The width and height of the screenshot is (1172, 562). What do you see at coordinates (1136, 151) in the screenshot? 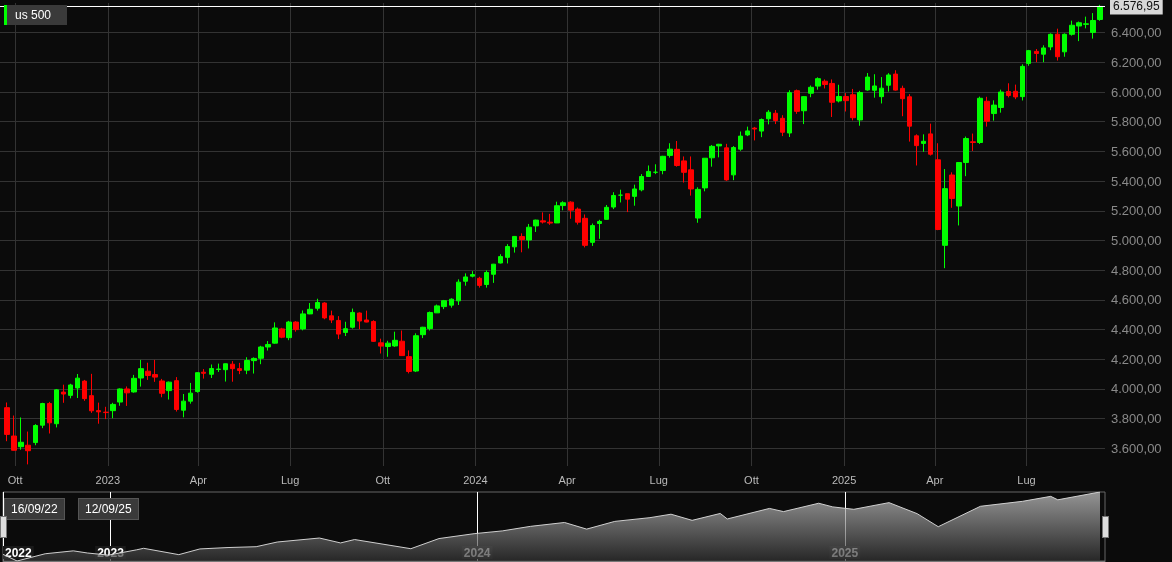
I see `y-tick-label: 5.600,00` at bounding box center [1136, 151].